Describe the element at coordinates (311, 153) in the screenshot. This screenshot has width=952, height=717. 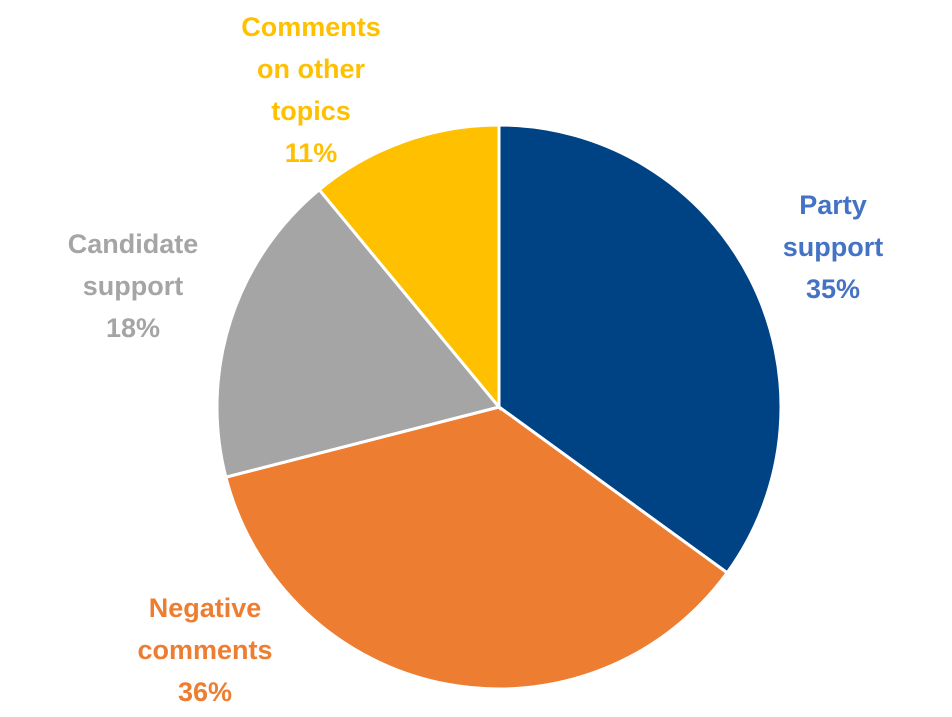
I see `value-label: 11%` at that location.